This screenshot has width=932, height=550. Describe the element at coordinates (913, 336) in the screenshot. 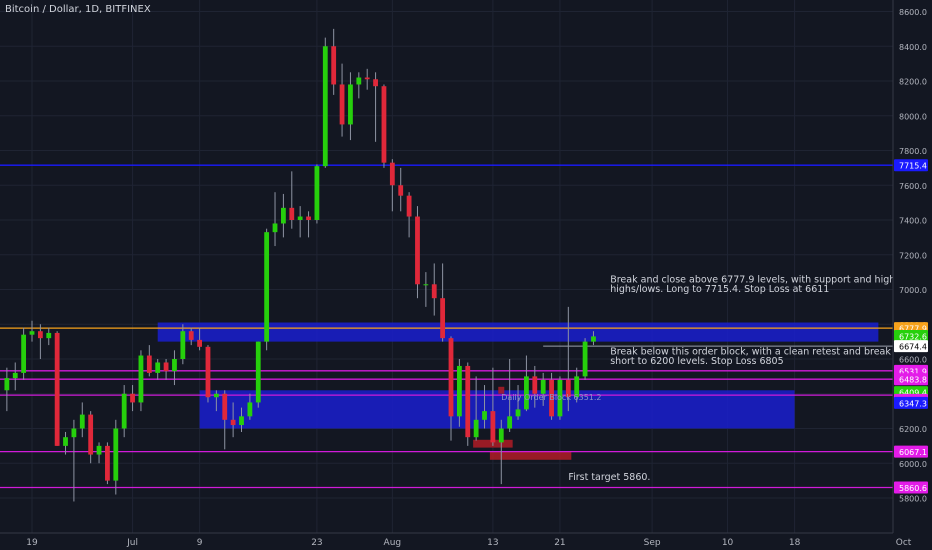

I see `price-tag-label: 6732.6` at that location.